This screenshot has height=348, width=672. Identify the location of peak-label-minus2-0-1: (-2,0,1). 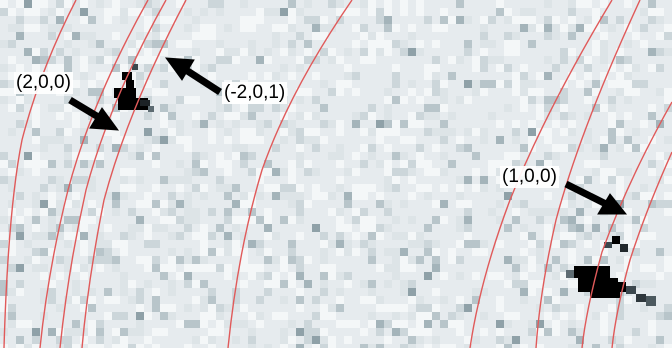
(255, 93).